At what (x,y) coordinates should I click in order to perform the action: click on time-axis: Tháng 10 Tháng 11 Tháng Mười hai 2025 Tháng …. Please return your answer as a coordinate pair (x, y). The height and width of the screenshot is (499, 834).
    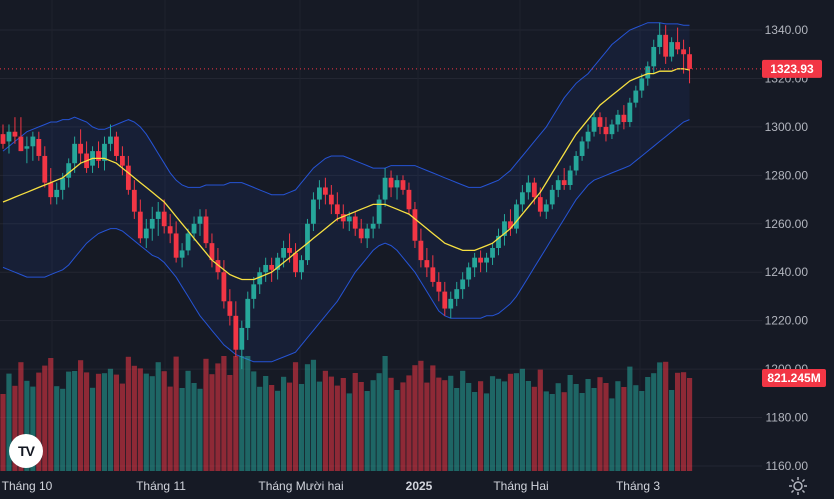
    Looking at the image, I should click on (331, 486).